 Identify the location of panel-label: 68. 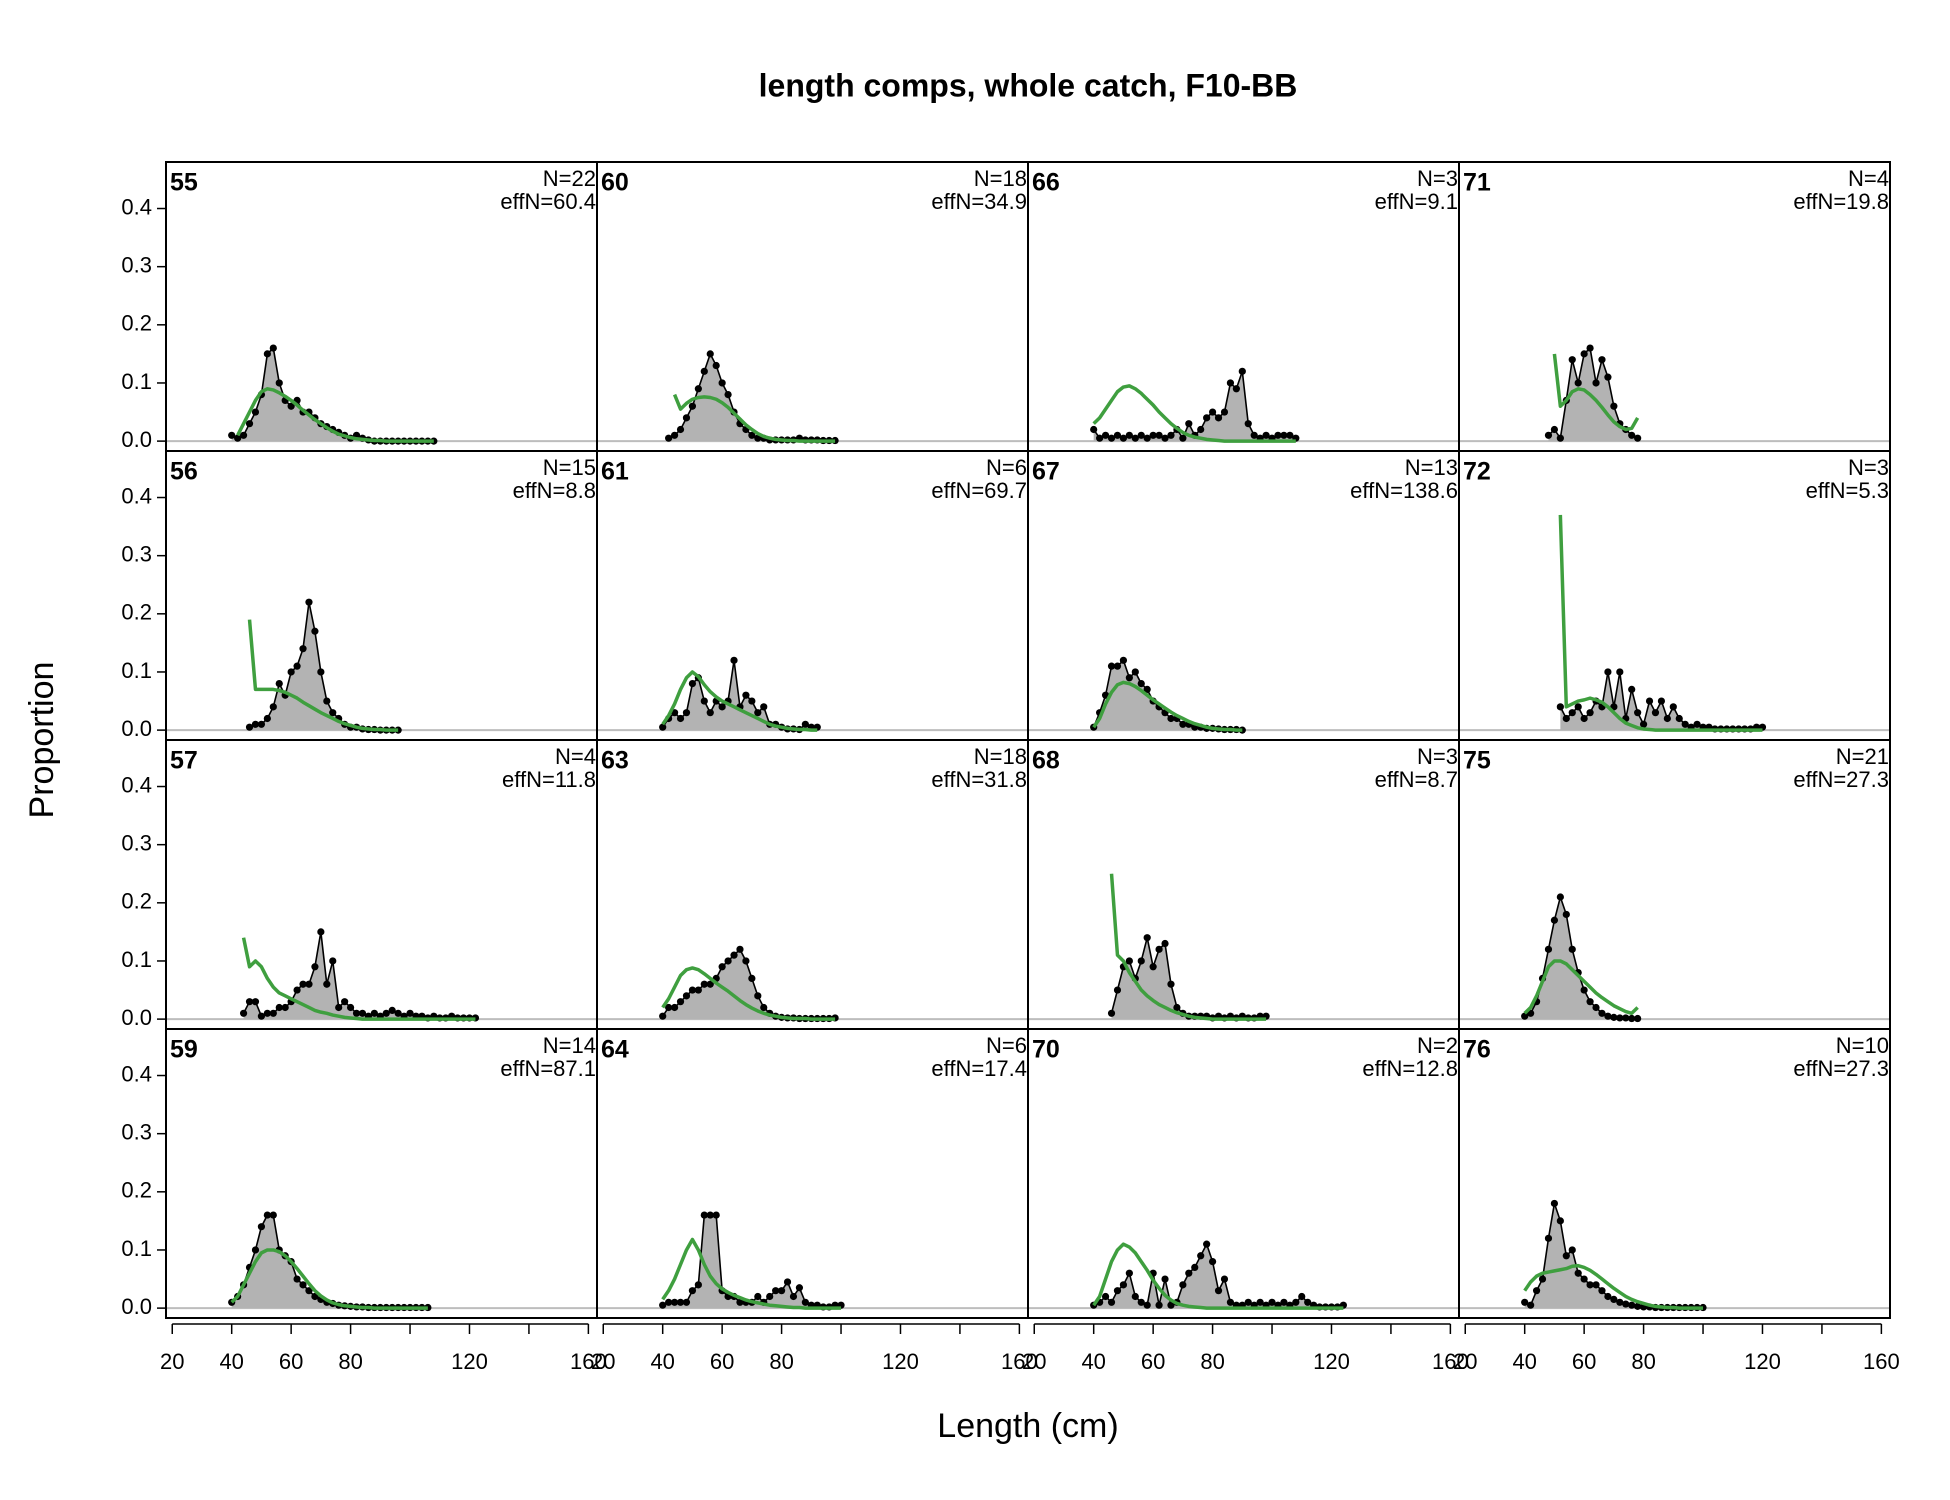
(1046, 761).